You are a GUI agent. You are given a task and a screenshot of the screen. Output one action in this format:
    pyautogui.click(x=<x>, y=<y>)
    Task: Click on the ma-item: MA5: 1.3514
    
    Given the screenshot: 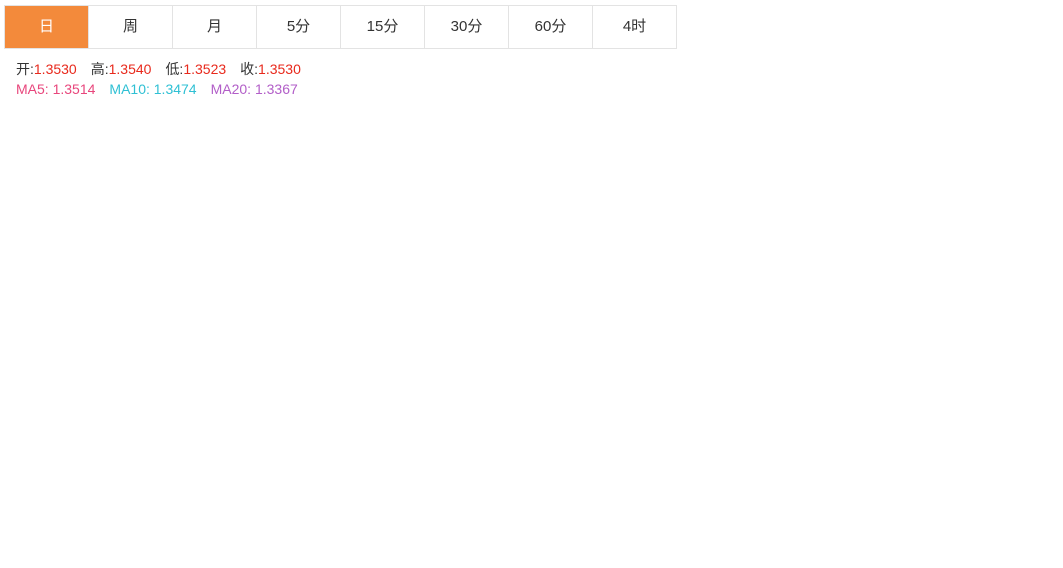 What is the action you would take?
    pyautogui.click(x=55, y=89)
    